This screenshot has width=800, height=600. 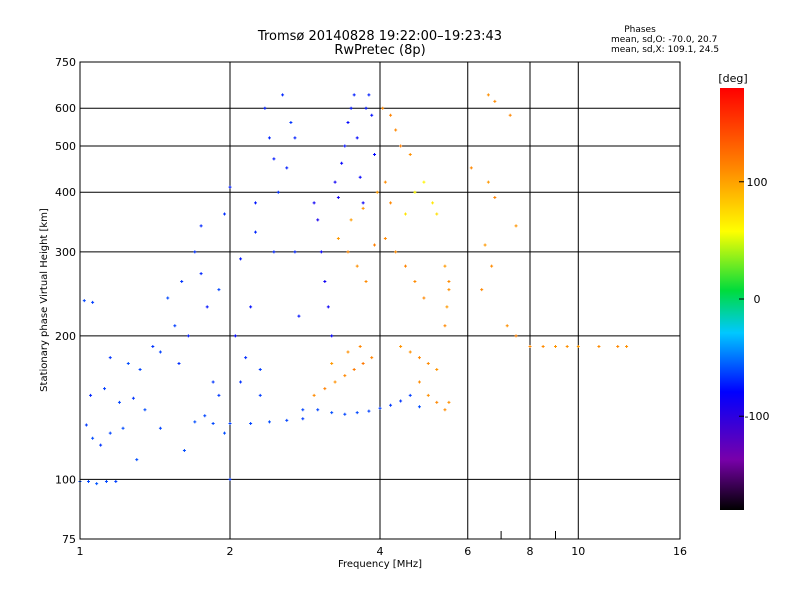 What do you see at coordinates (230, 551) in the screenshot?
I see `x-tick-label: 2` at bounding box center [230, 551].